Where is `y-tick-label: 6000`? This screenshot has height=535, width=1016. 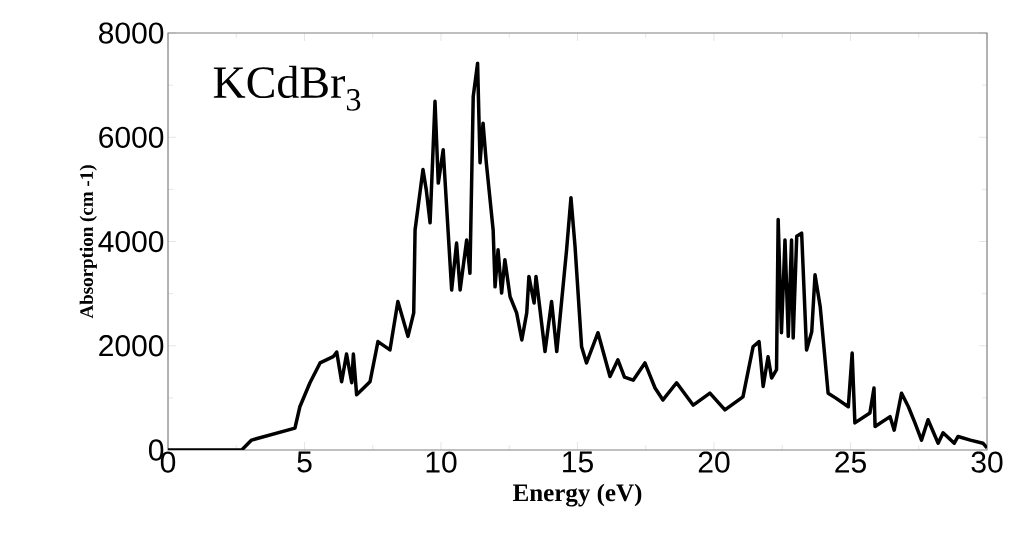 y-tick-label: 6000 is located at coordinates (131, 137).